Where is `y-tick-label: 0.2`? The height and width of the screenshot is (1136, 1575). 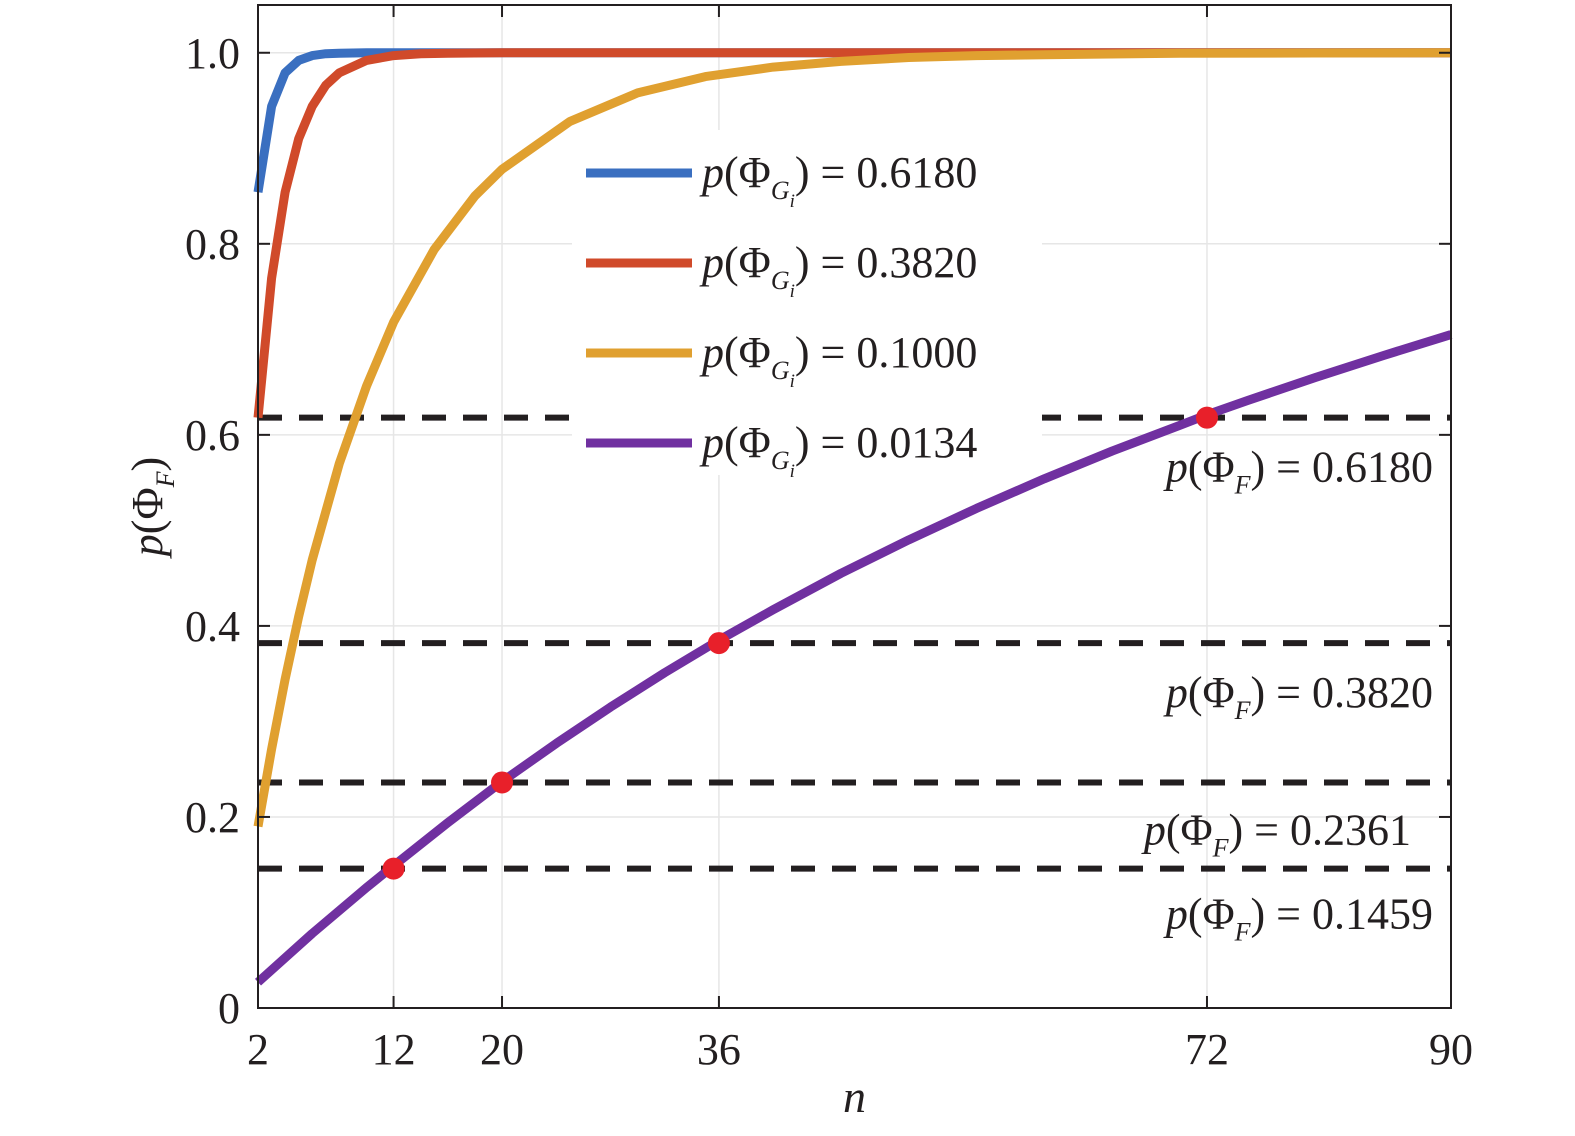
y-tick-label: 0.2 is located at coordinates (212, 817).